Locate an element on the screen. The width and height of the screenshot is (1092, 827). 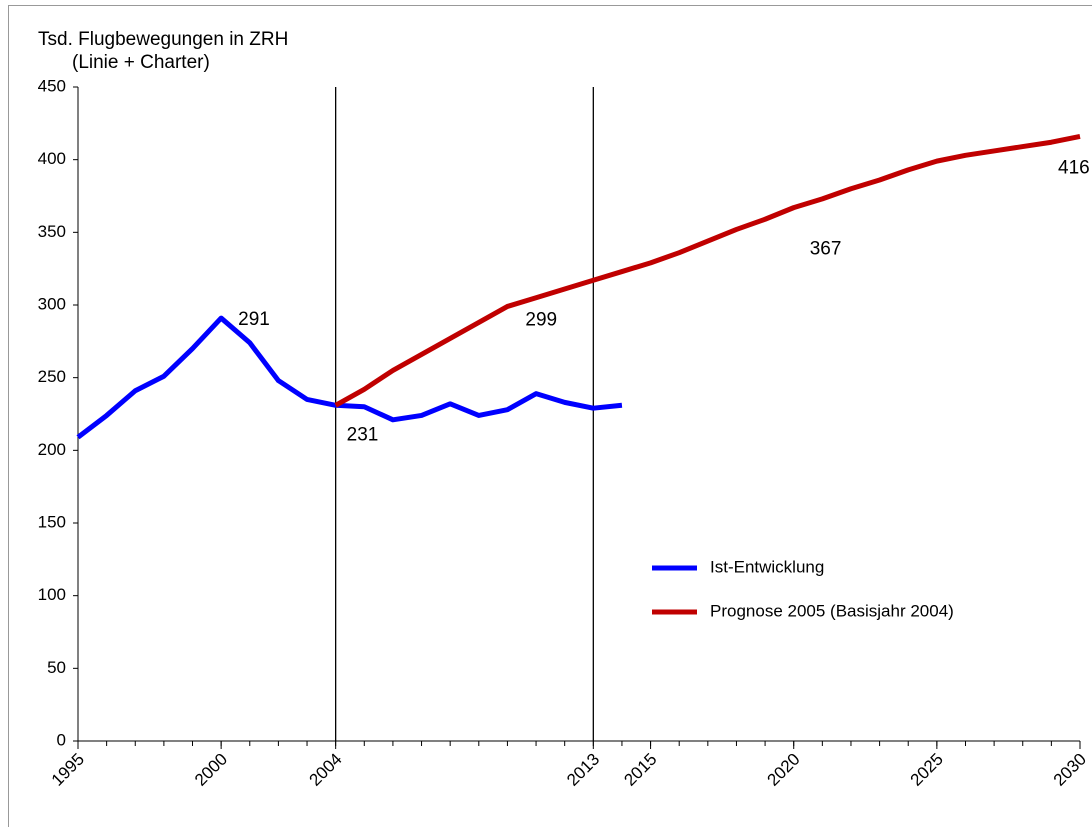
y-tick-label: 0 is located at coordinates (61, 739).